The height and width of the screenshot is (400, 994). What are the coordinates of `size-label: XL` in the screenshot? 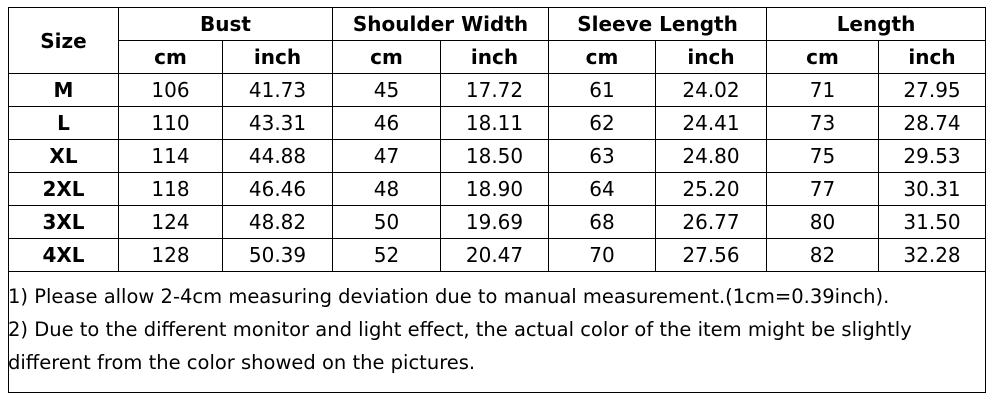 It's located at (63, 156).